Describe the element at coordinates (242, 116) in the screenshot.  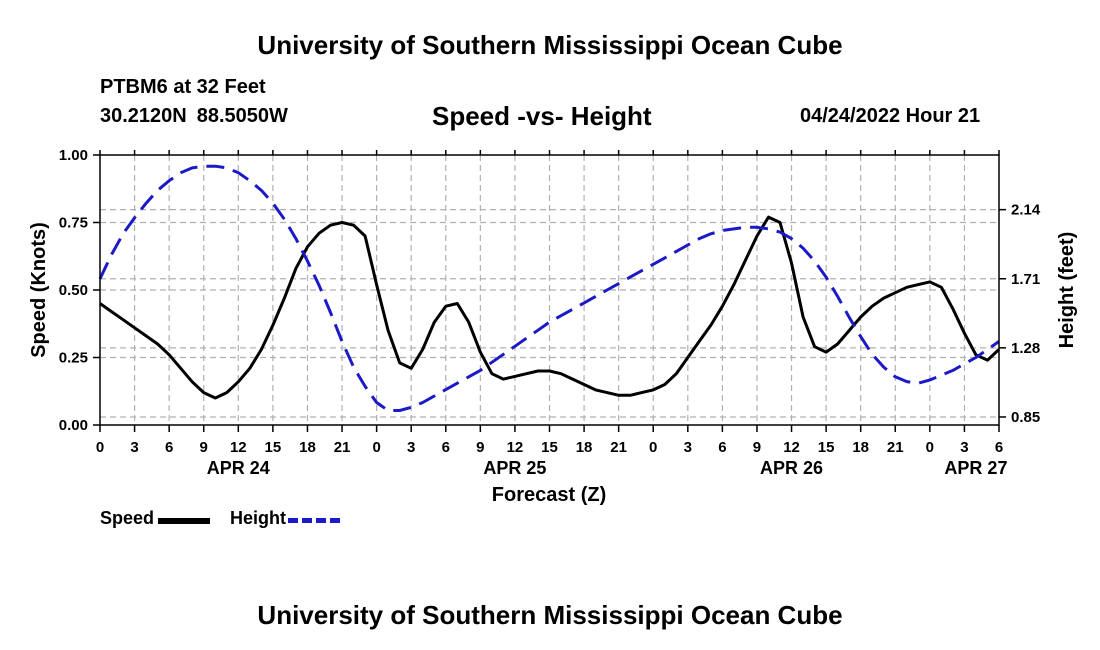
I see `longitude: 88.5050W` at that location.